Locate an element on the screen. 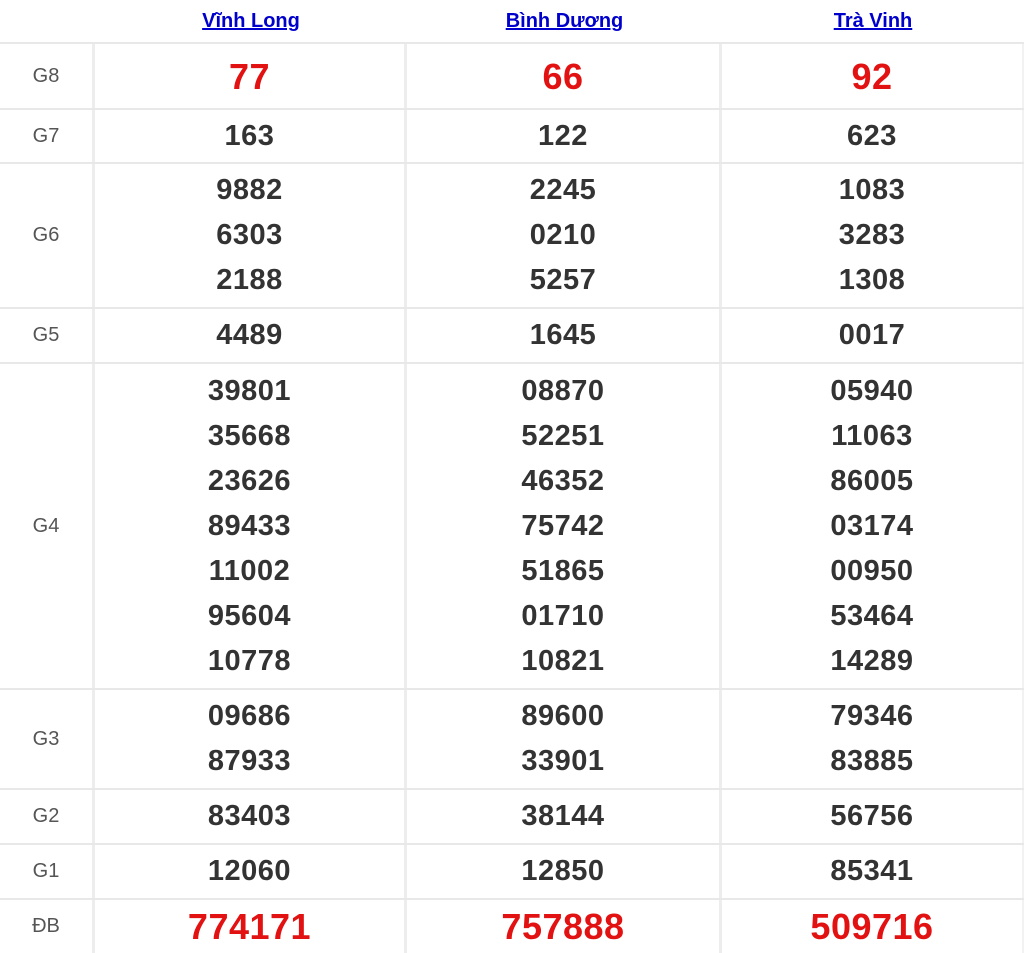 Image resolution: width=1024 pixels, height=953 pixels. prize-number: 89433 is located at coordinates (249, 525).